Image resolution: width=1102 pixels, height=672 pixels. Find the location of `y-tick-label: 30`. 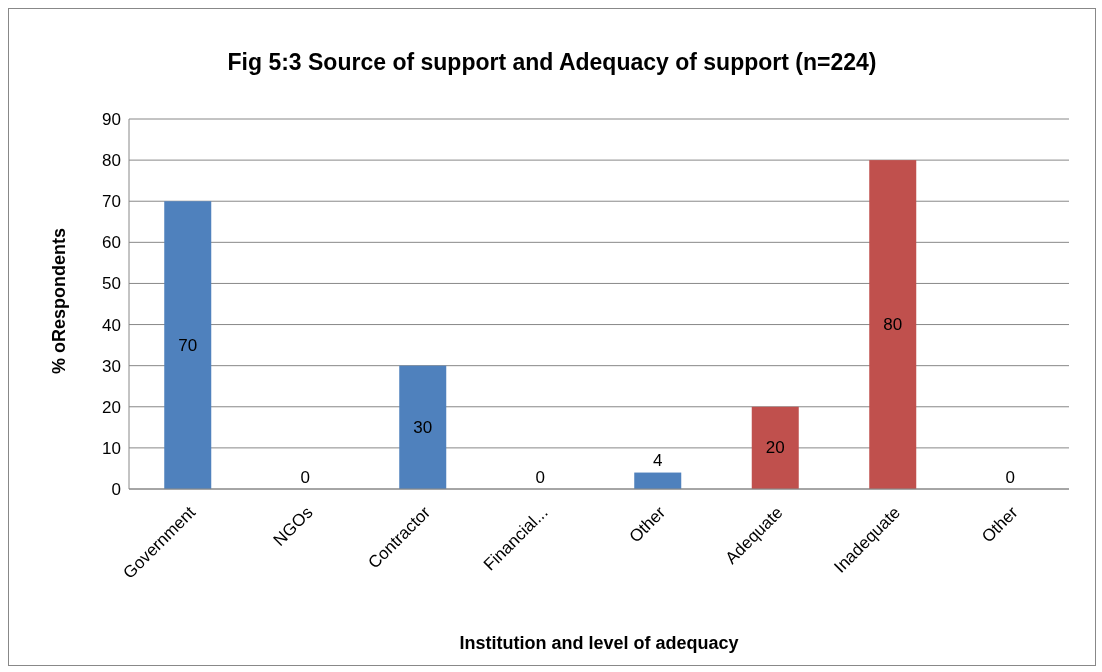

y-tick-label: 30 is located at coordinates (111, 366).